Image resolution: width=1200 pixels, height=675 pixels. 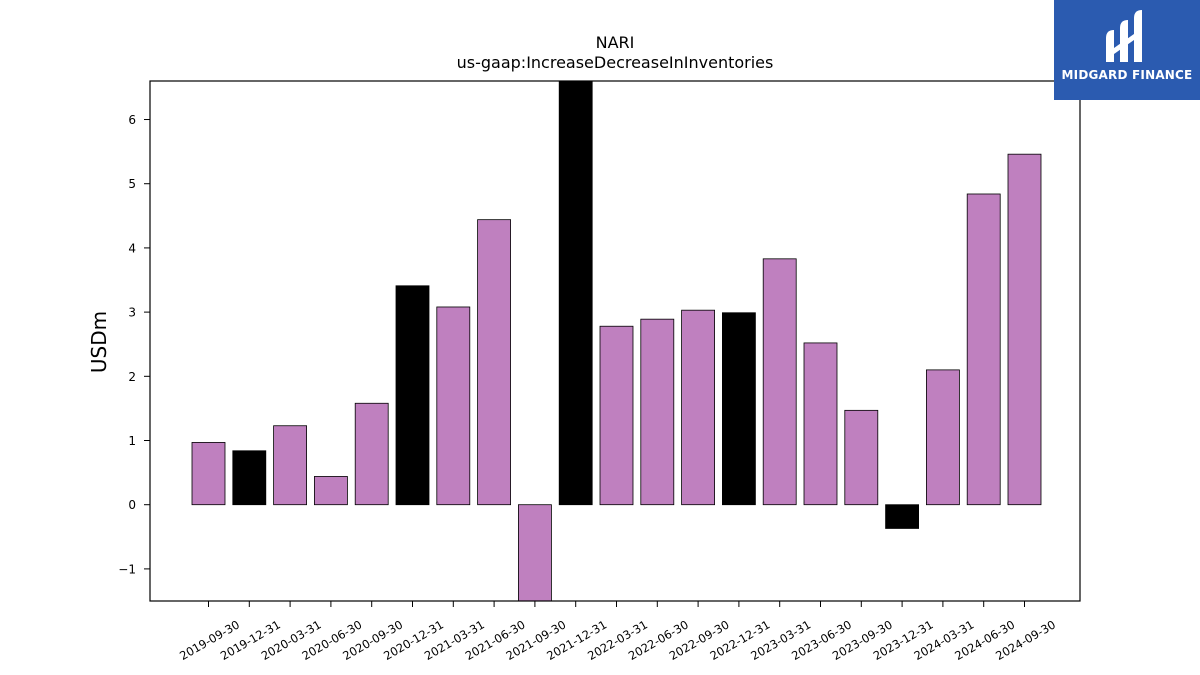 I want to click on y-tick-label: 4, so click(x=132, y=248).